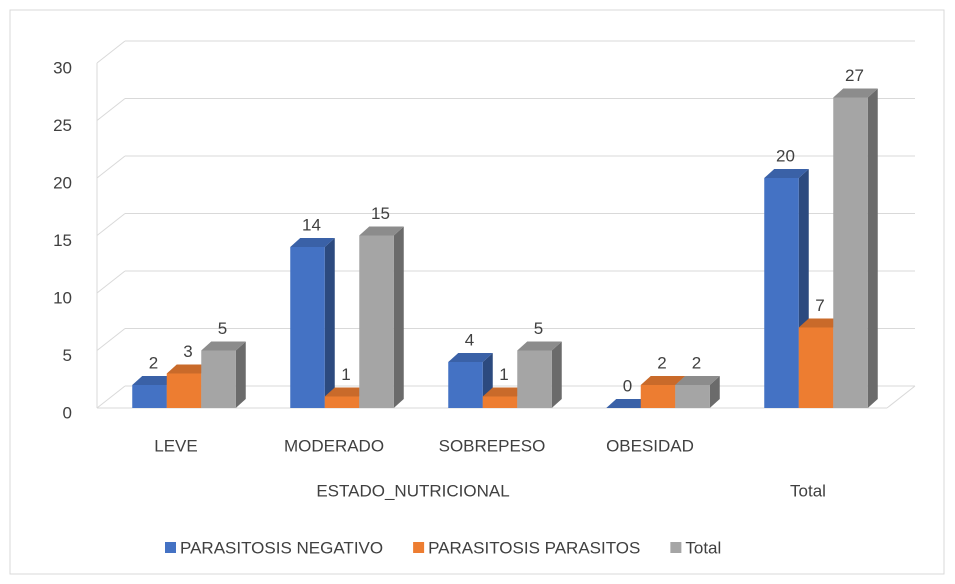  I want to click on legend-label: PARASITOSIS PARASITOS, so click(534, 547).